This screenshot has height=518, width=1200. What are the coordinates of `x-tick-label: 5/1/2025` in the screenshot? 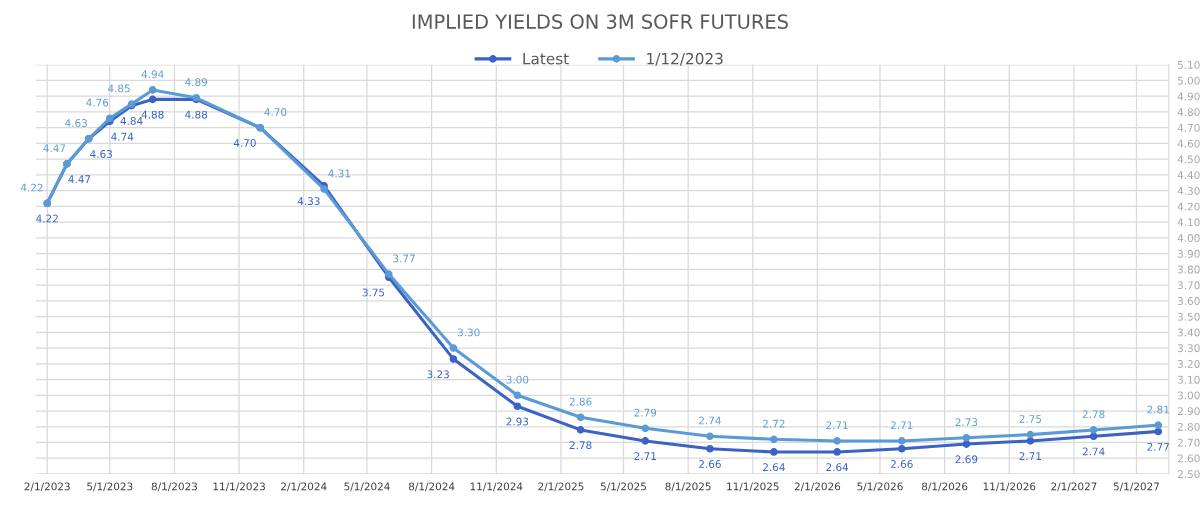 It's located at (623, 487).